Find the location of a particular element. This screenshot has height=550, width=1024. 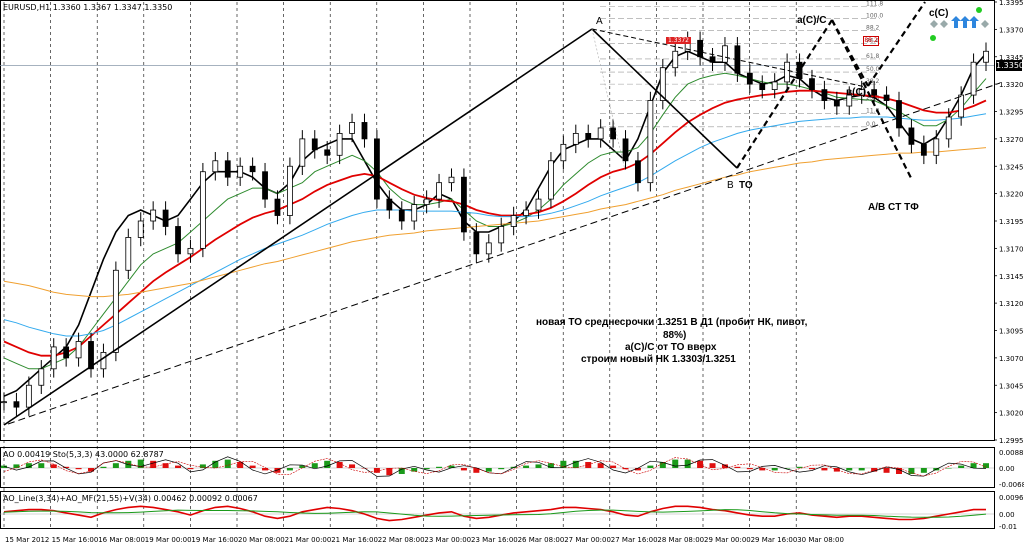

wave-a-label: A is located at coordinates (599, 21).